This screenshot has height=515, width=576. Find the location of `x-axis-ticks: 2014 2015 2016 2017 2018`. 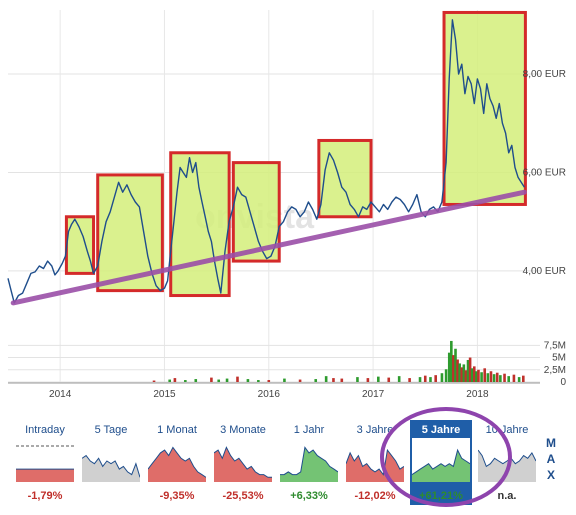

x-axis-ticks: 2014 2015 2016 2017 2018 is located at coordinates (269, 394).